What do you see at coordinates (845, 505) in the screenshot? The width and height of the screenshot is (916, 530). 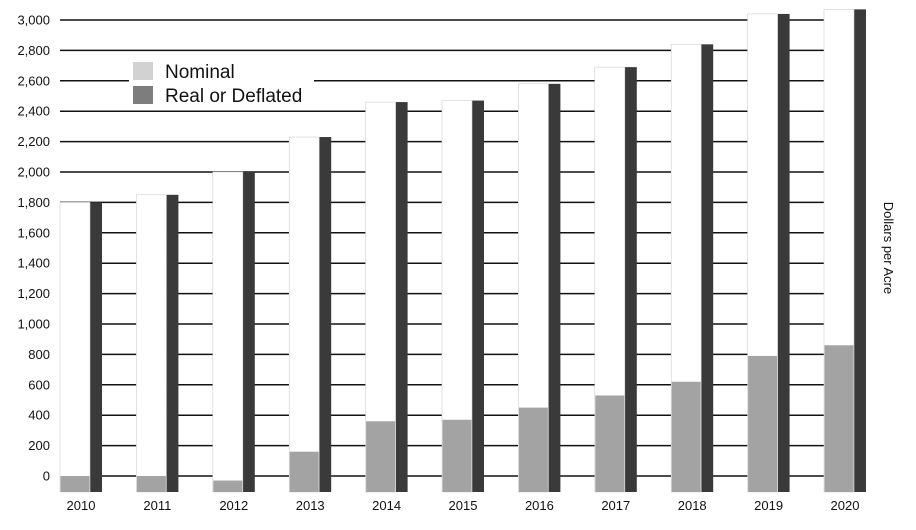 I see `x-tick-label: 2020` at bounding box center [845, 505].